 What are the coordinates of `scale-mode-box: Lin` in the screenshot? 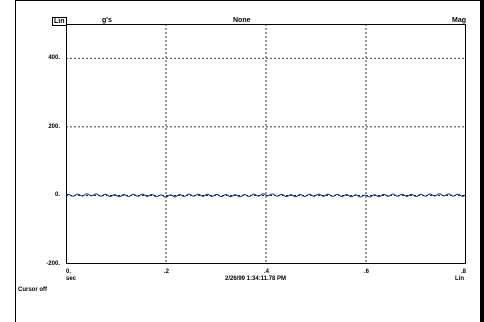 It's located at (59, 21).